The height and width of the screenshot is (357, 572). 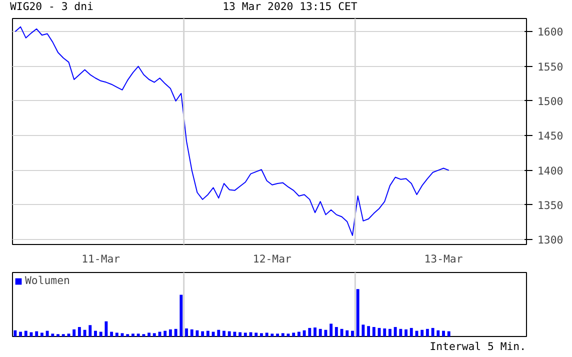 I want to click on y-tick-label: 1450, so click(x=551, y=136).